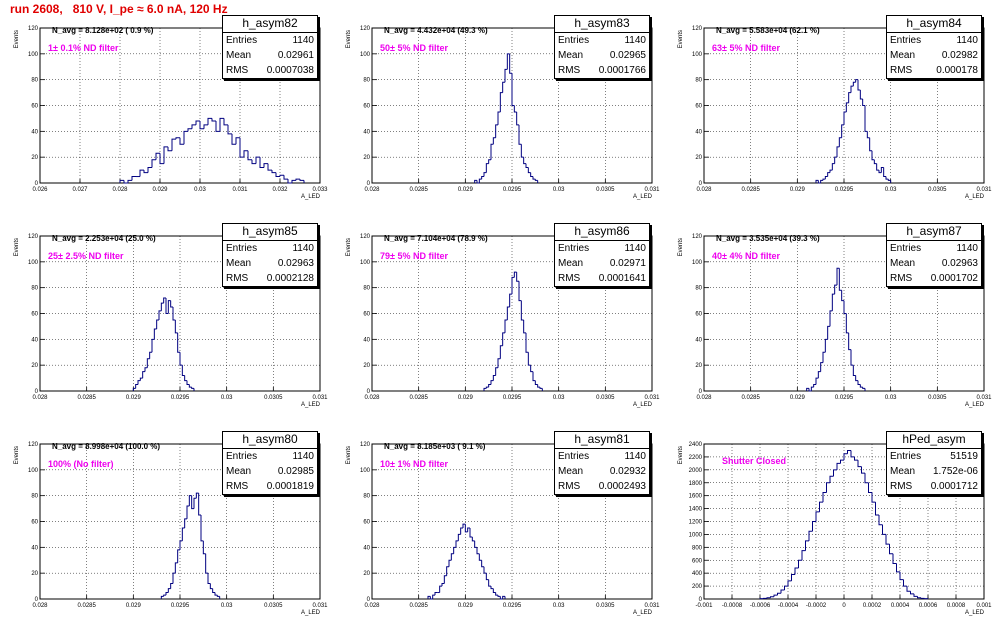 Image resolution: width=996 pixels, height=634 pixels. What do you see at coordinates (954, 278) in the screenshot?
I see `stats-value-rms: 0.0001702` at bounding box center [954, 278].